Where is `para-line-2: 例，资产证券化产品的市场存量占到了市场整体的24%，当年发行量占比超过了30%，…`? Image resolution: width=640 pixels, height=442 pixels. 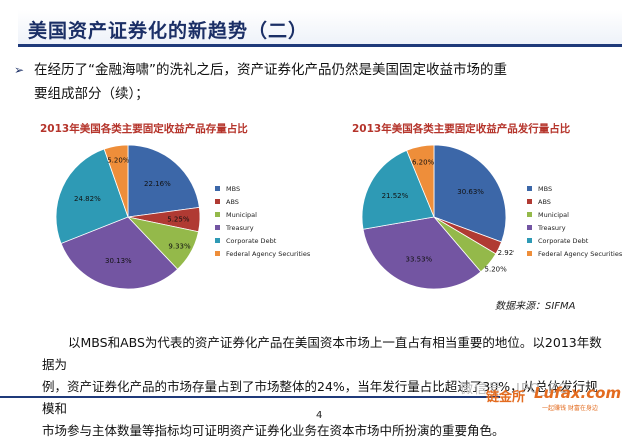
para-line-2: 例，资产证券化产品的市场存量占到了市场整体的24%，当年发行量占比超过了30%，… is located at coordinates (320, 397).